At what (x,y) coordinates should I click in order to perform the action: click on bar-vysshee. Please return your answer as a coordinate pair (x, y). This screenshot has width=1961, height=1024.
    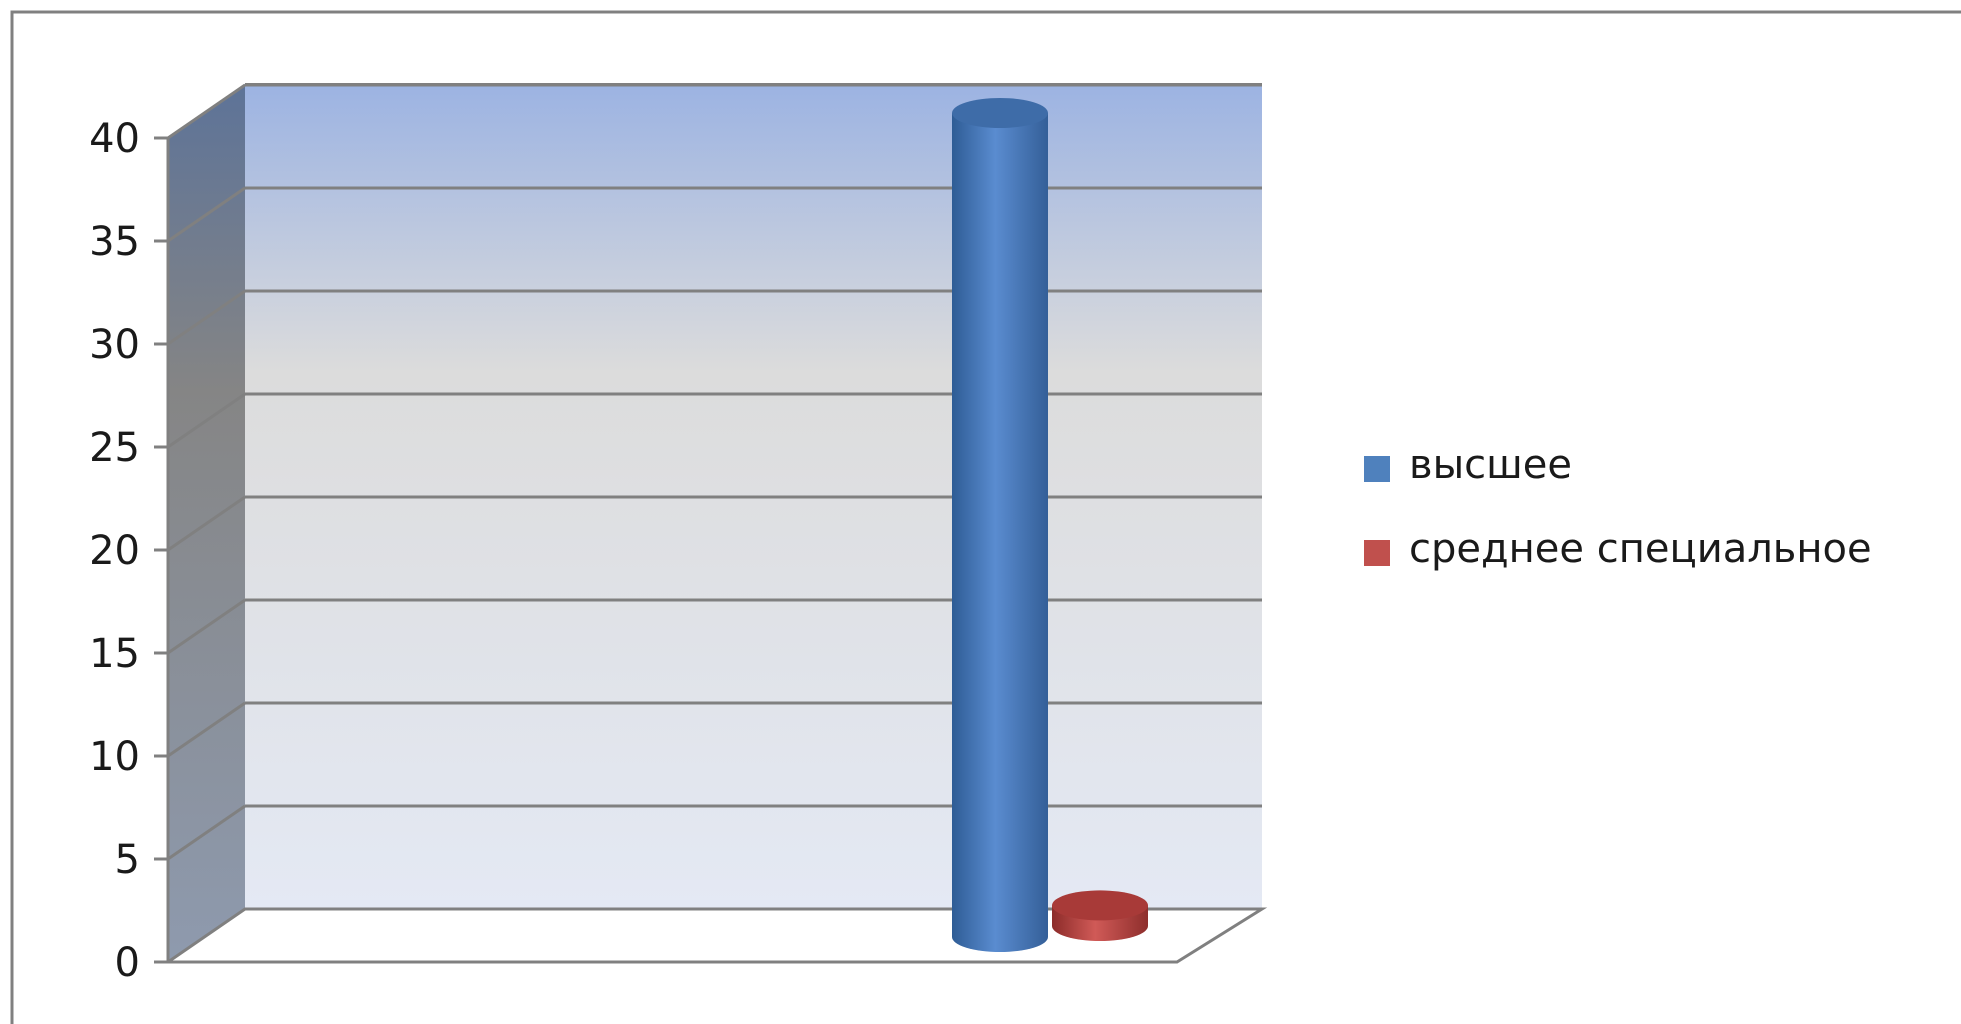
    Looking at the image, I should click on (1000, 525).